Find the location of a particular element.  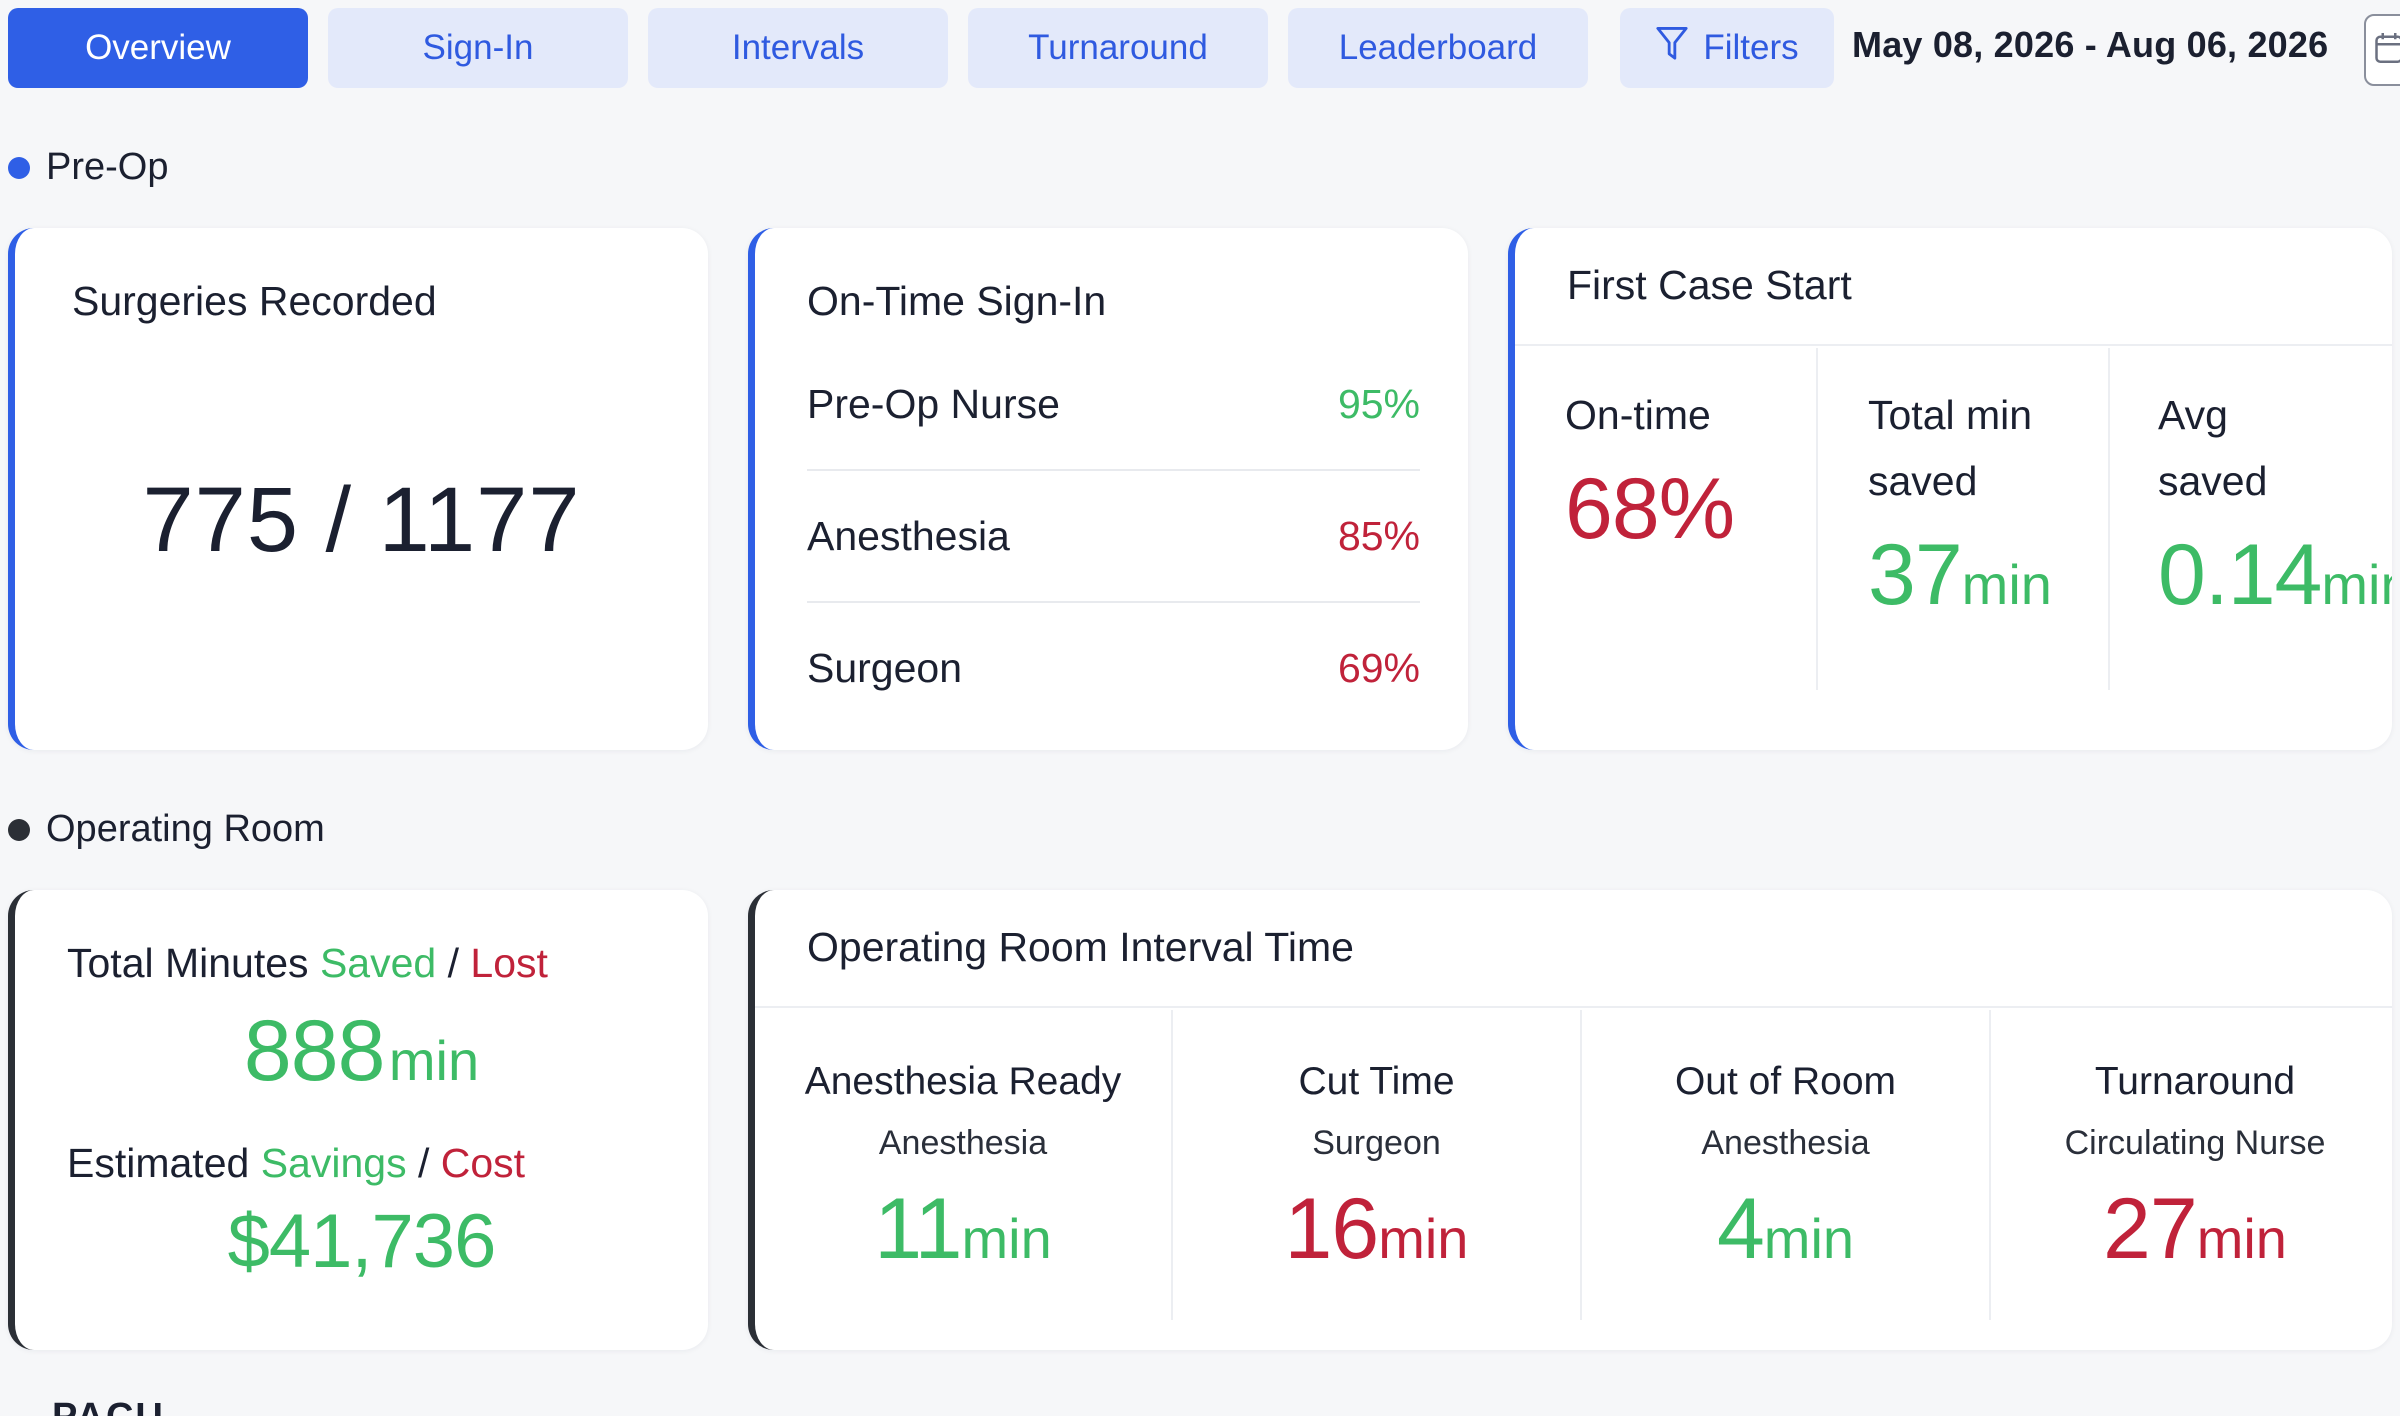

filters-button: Filters is located at coordinates (1727, 48).